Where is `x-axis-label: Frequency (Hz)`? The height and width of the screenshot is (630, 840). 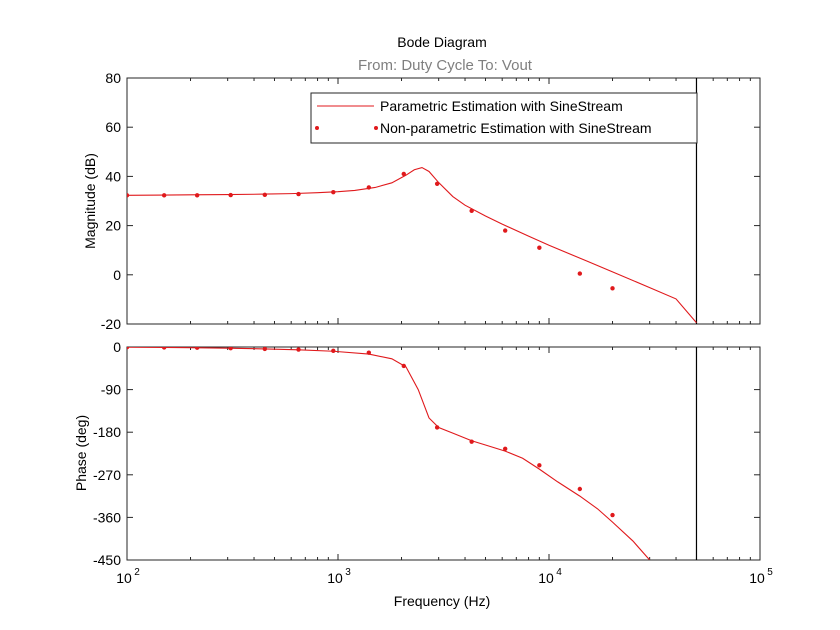 x-axis-label: Frequency (Hz) is located at coordinates (442, 601).